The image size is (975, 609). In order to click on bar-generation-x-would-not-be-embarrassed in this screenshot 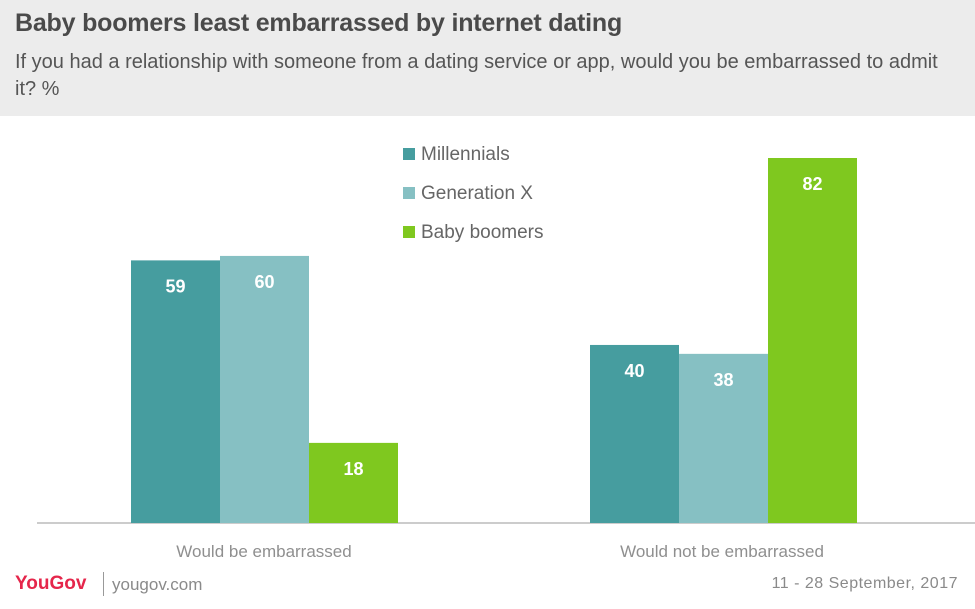, I will do `click(723, 438)`.